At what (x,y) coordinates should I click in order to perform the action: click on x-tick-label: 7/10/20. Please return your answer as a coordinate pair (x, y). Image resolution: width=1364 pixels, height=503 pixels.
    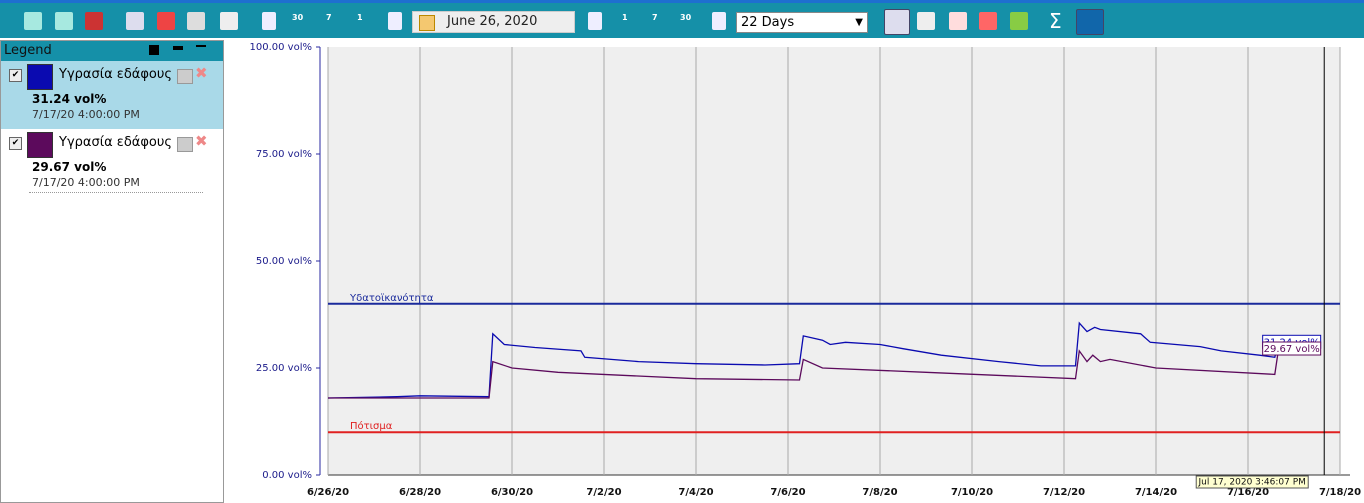
    Looking at the image, I should click on (972, 492).